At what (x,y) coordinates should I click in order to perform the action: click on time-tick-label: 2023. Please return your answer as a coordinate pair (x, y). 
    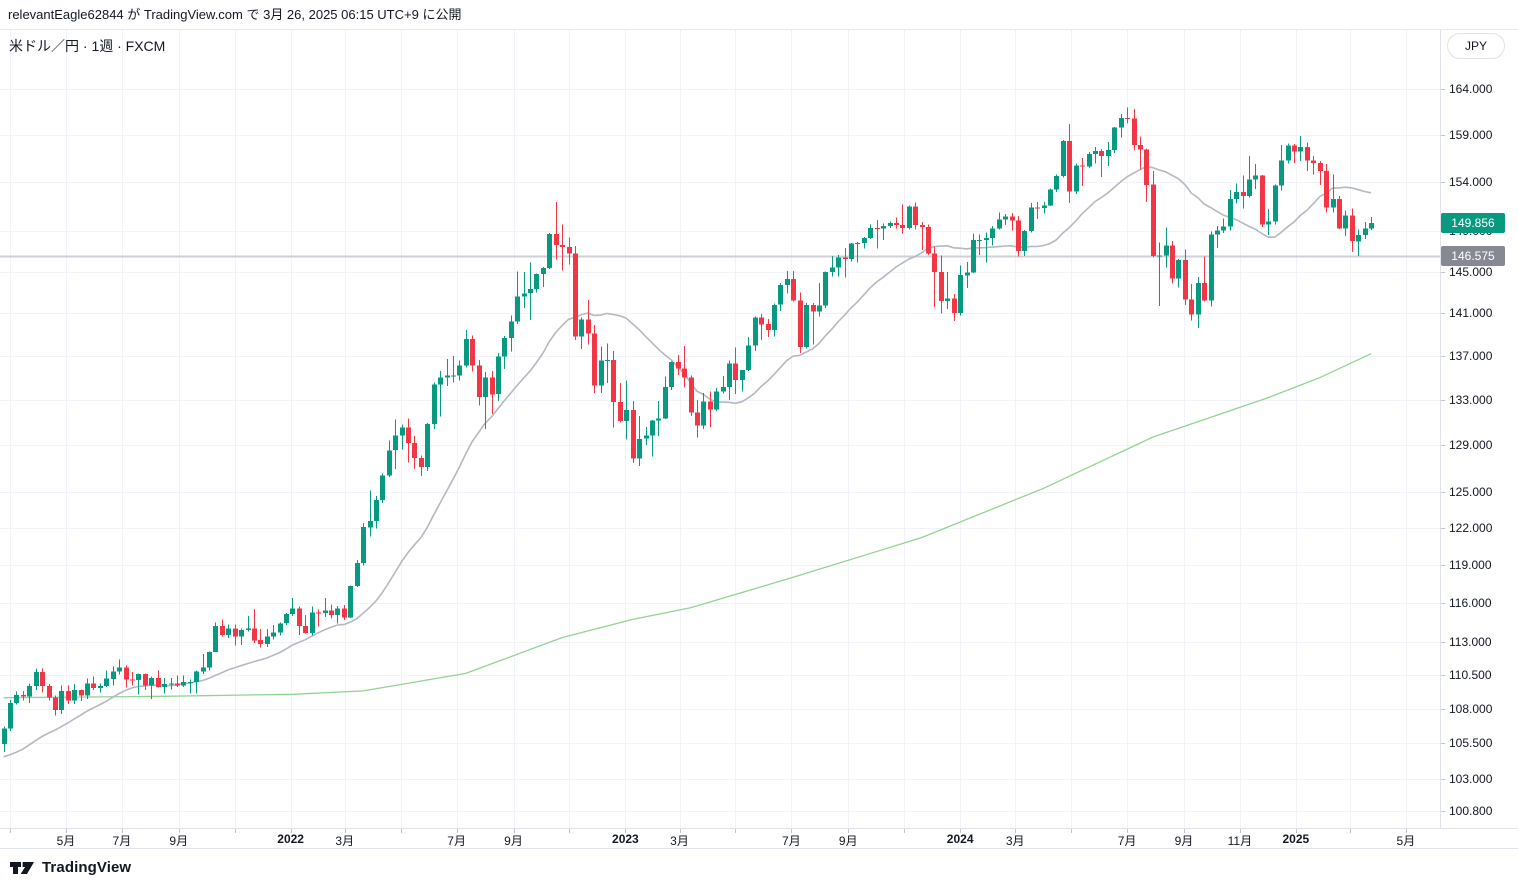
    Looking at the image, I should click on (625, 839).